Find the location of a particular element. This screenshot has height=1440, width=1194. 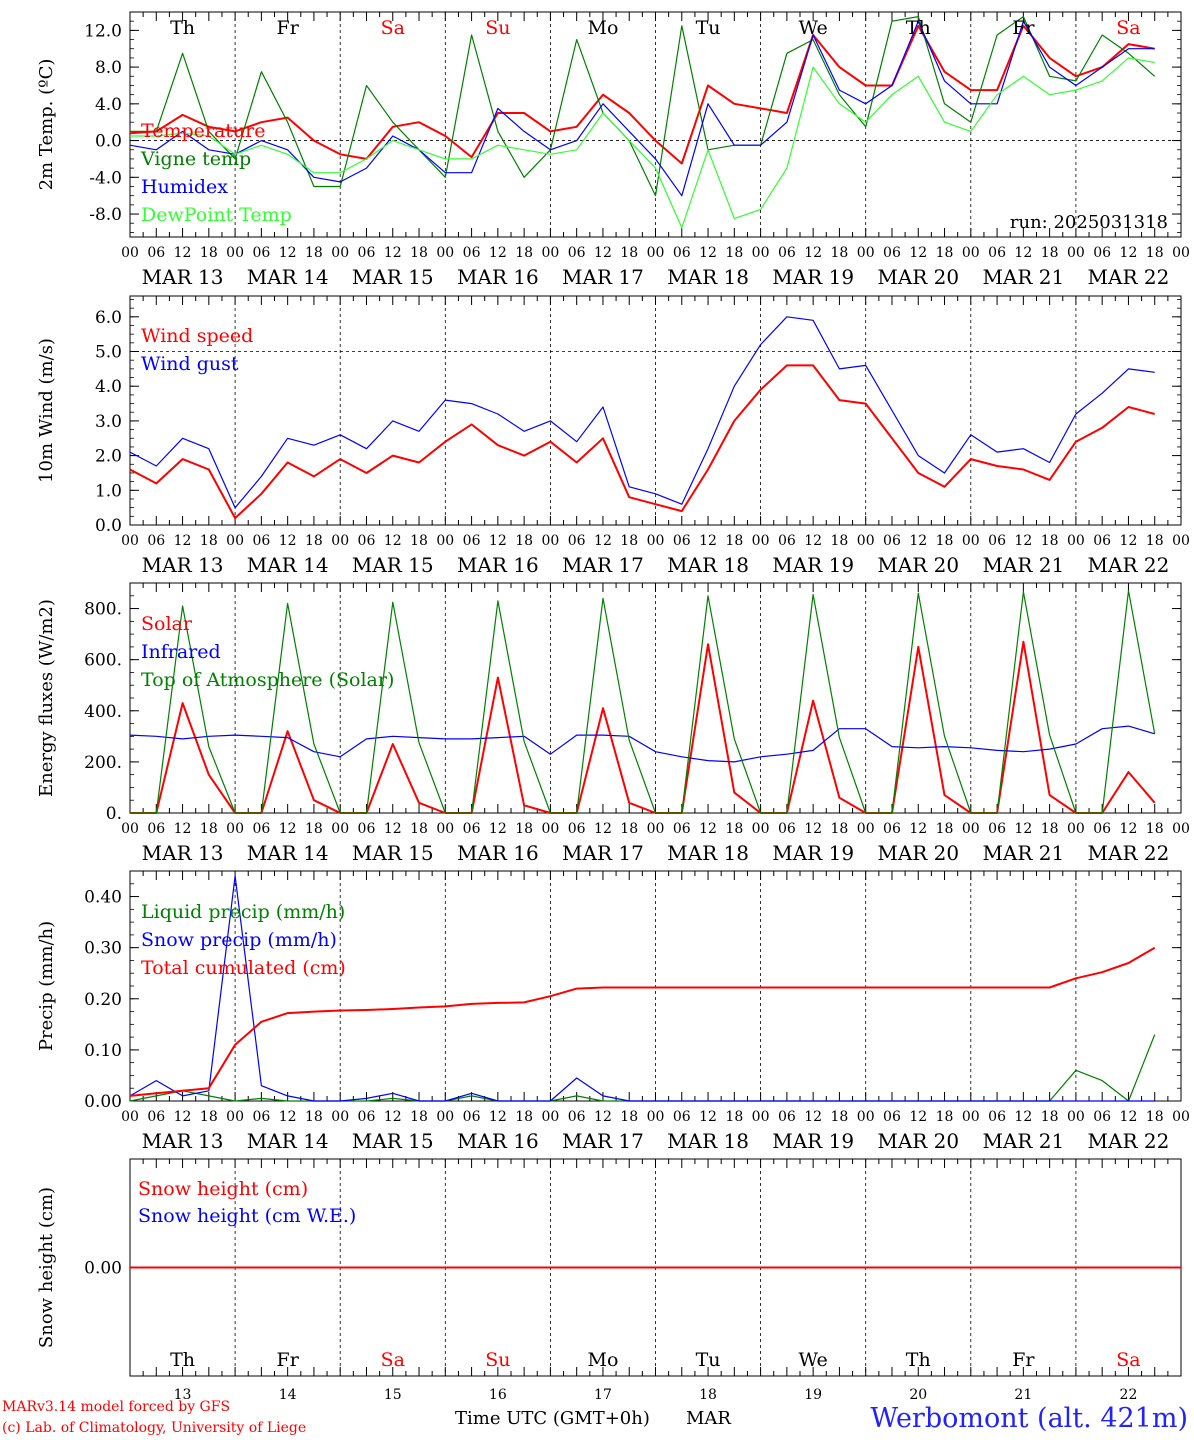

y-axis-label: Snow height (cm) is located at coordinates (46, 1267).